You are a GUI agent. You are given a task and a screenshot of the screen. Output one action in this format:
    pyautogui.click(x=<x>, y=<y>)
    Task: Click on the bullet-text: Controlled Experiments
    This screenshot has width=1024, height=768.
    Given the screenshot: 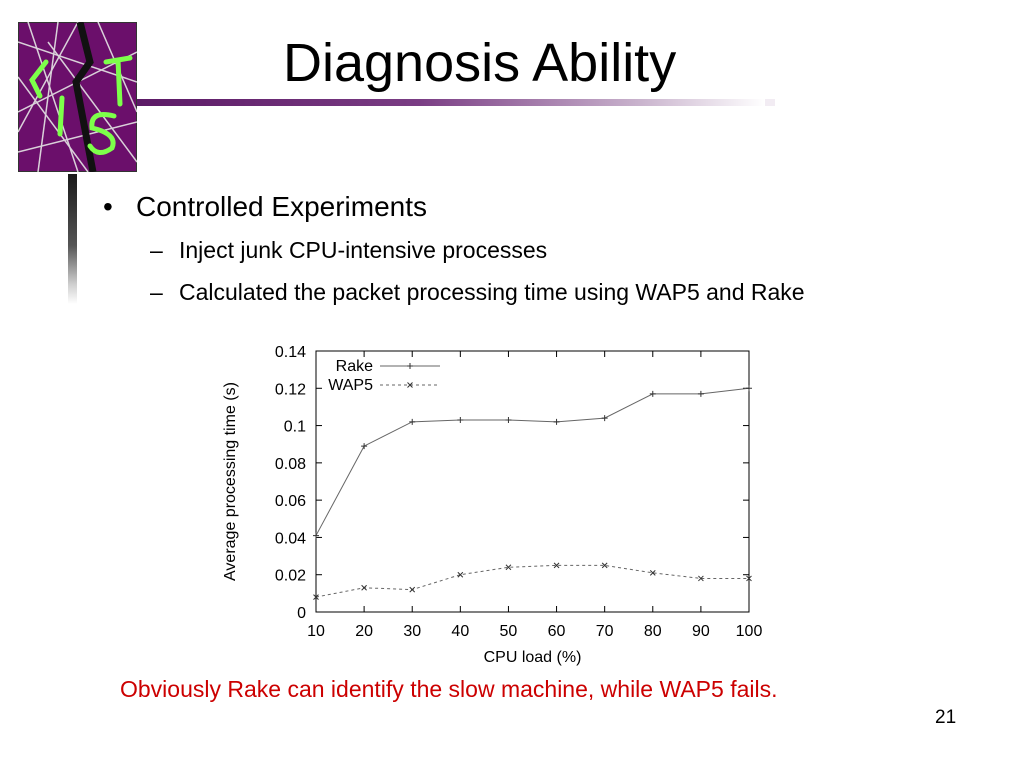 What is the action you would take?
    pyautogui.click(x=282, y=206)
    